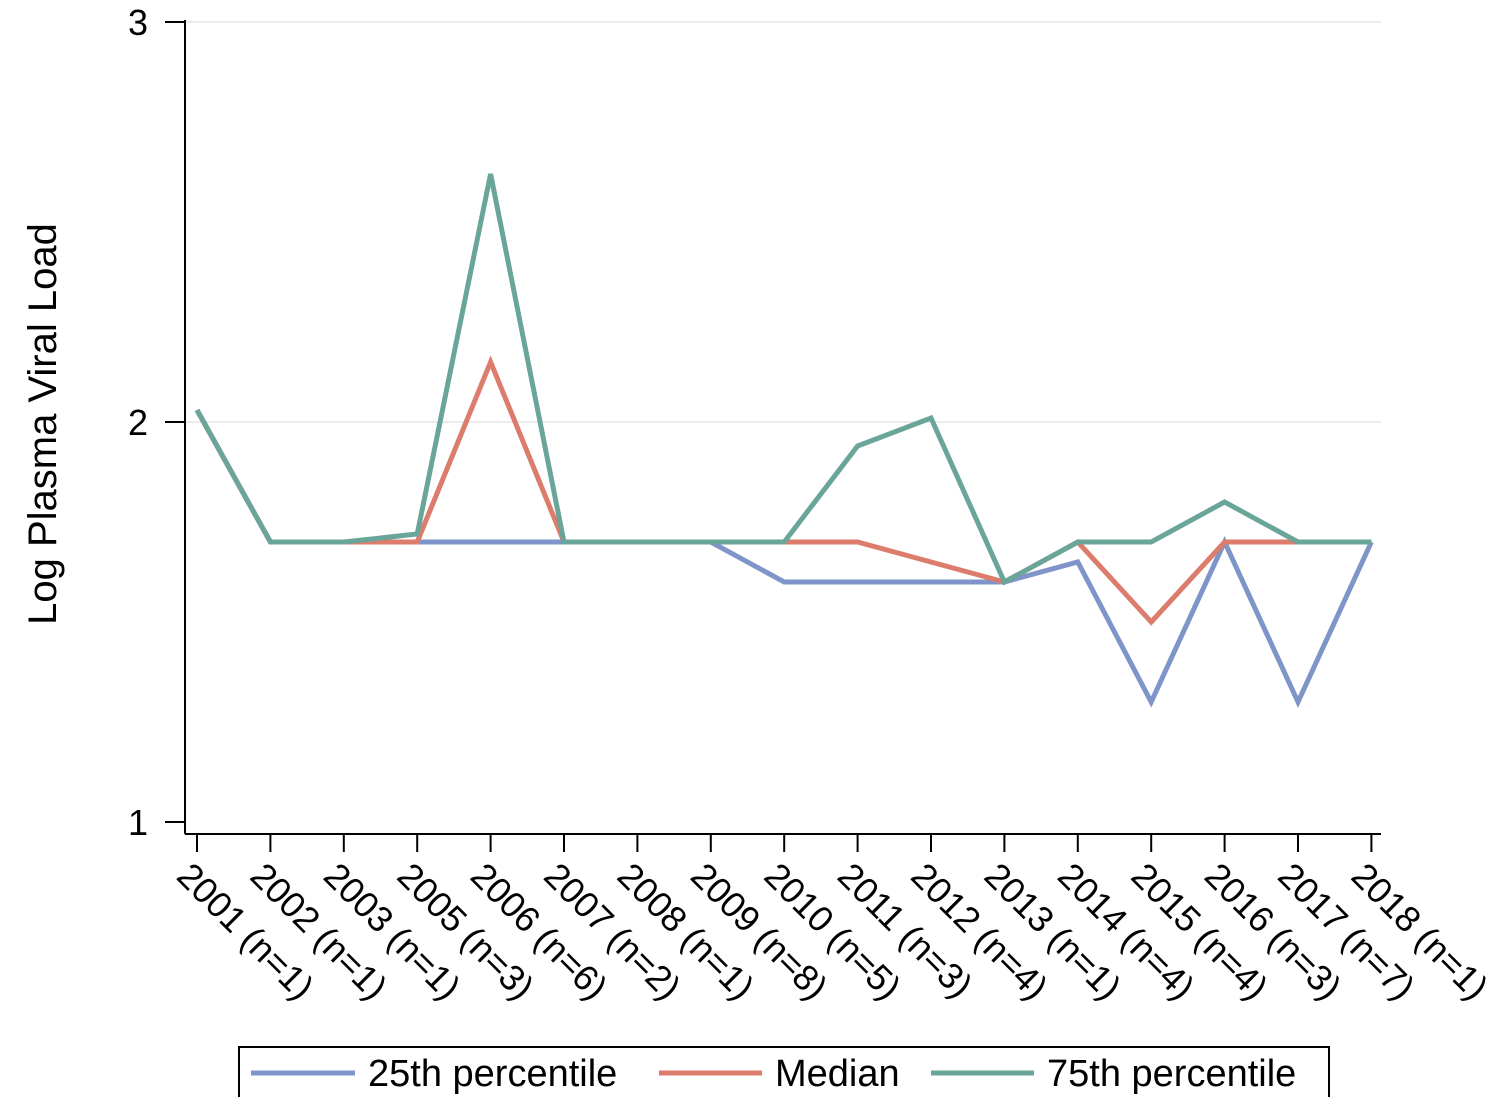 The width and height of the screenshot is (1491, 1097). I want to click on legend-label: 25th percentile, so click(492, 1074).